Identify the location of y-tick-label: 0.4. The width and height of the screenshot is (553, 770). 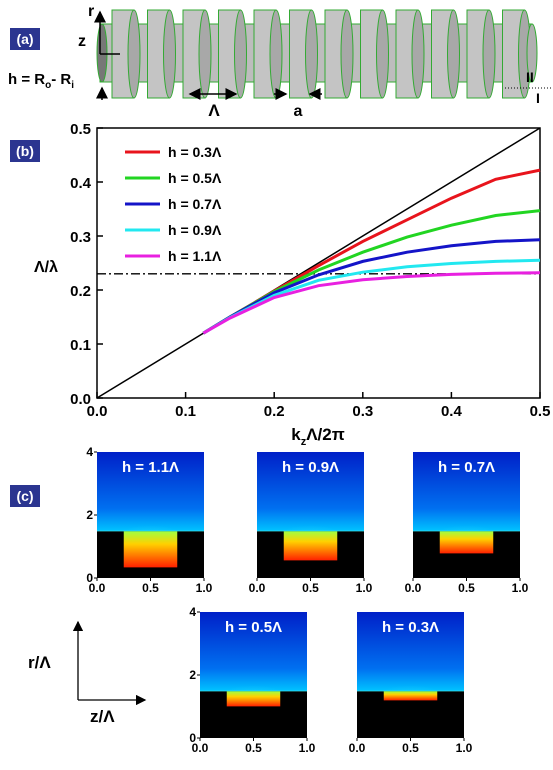
(81, 183).